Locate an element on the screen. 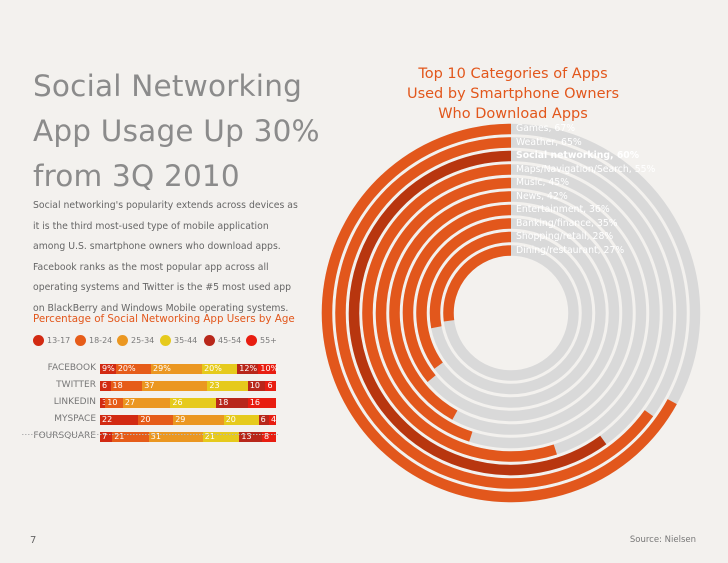 This screenshot has height=563, width=728. ring-label: Music, 45% is located at coordinates (543, 182).